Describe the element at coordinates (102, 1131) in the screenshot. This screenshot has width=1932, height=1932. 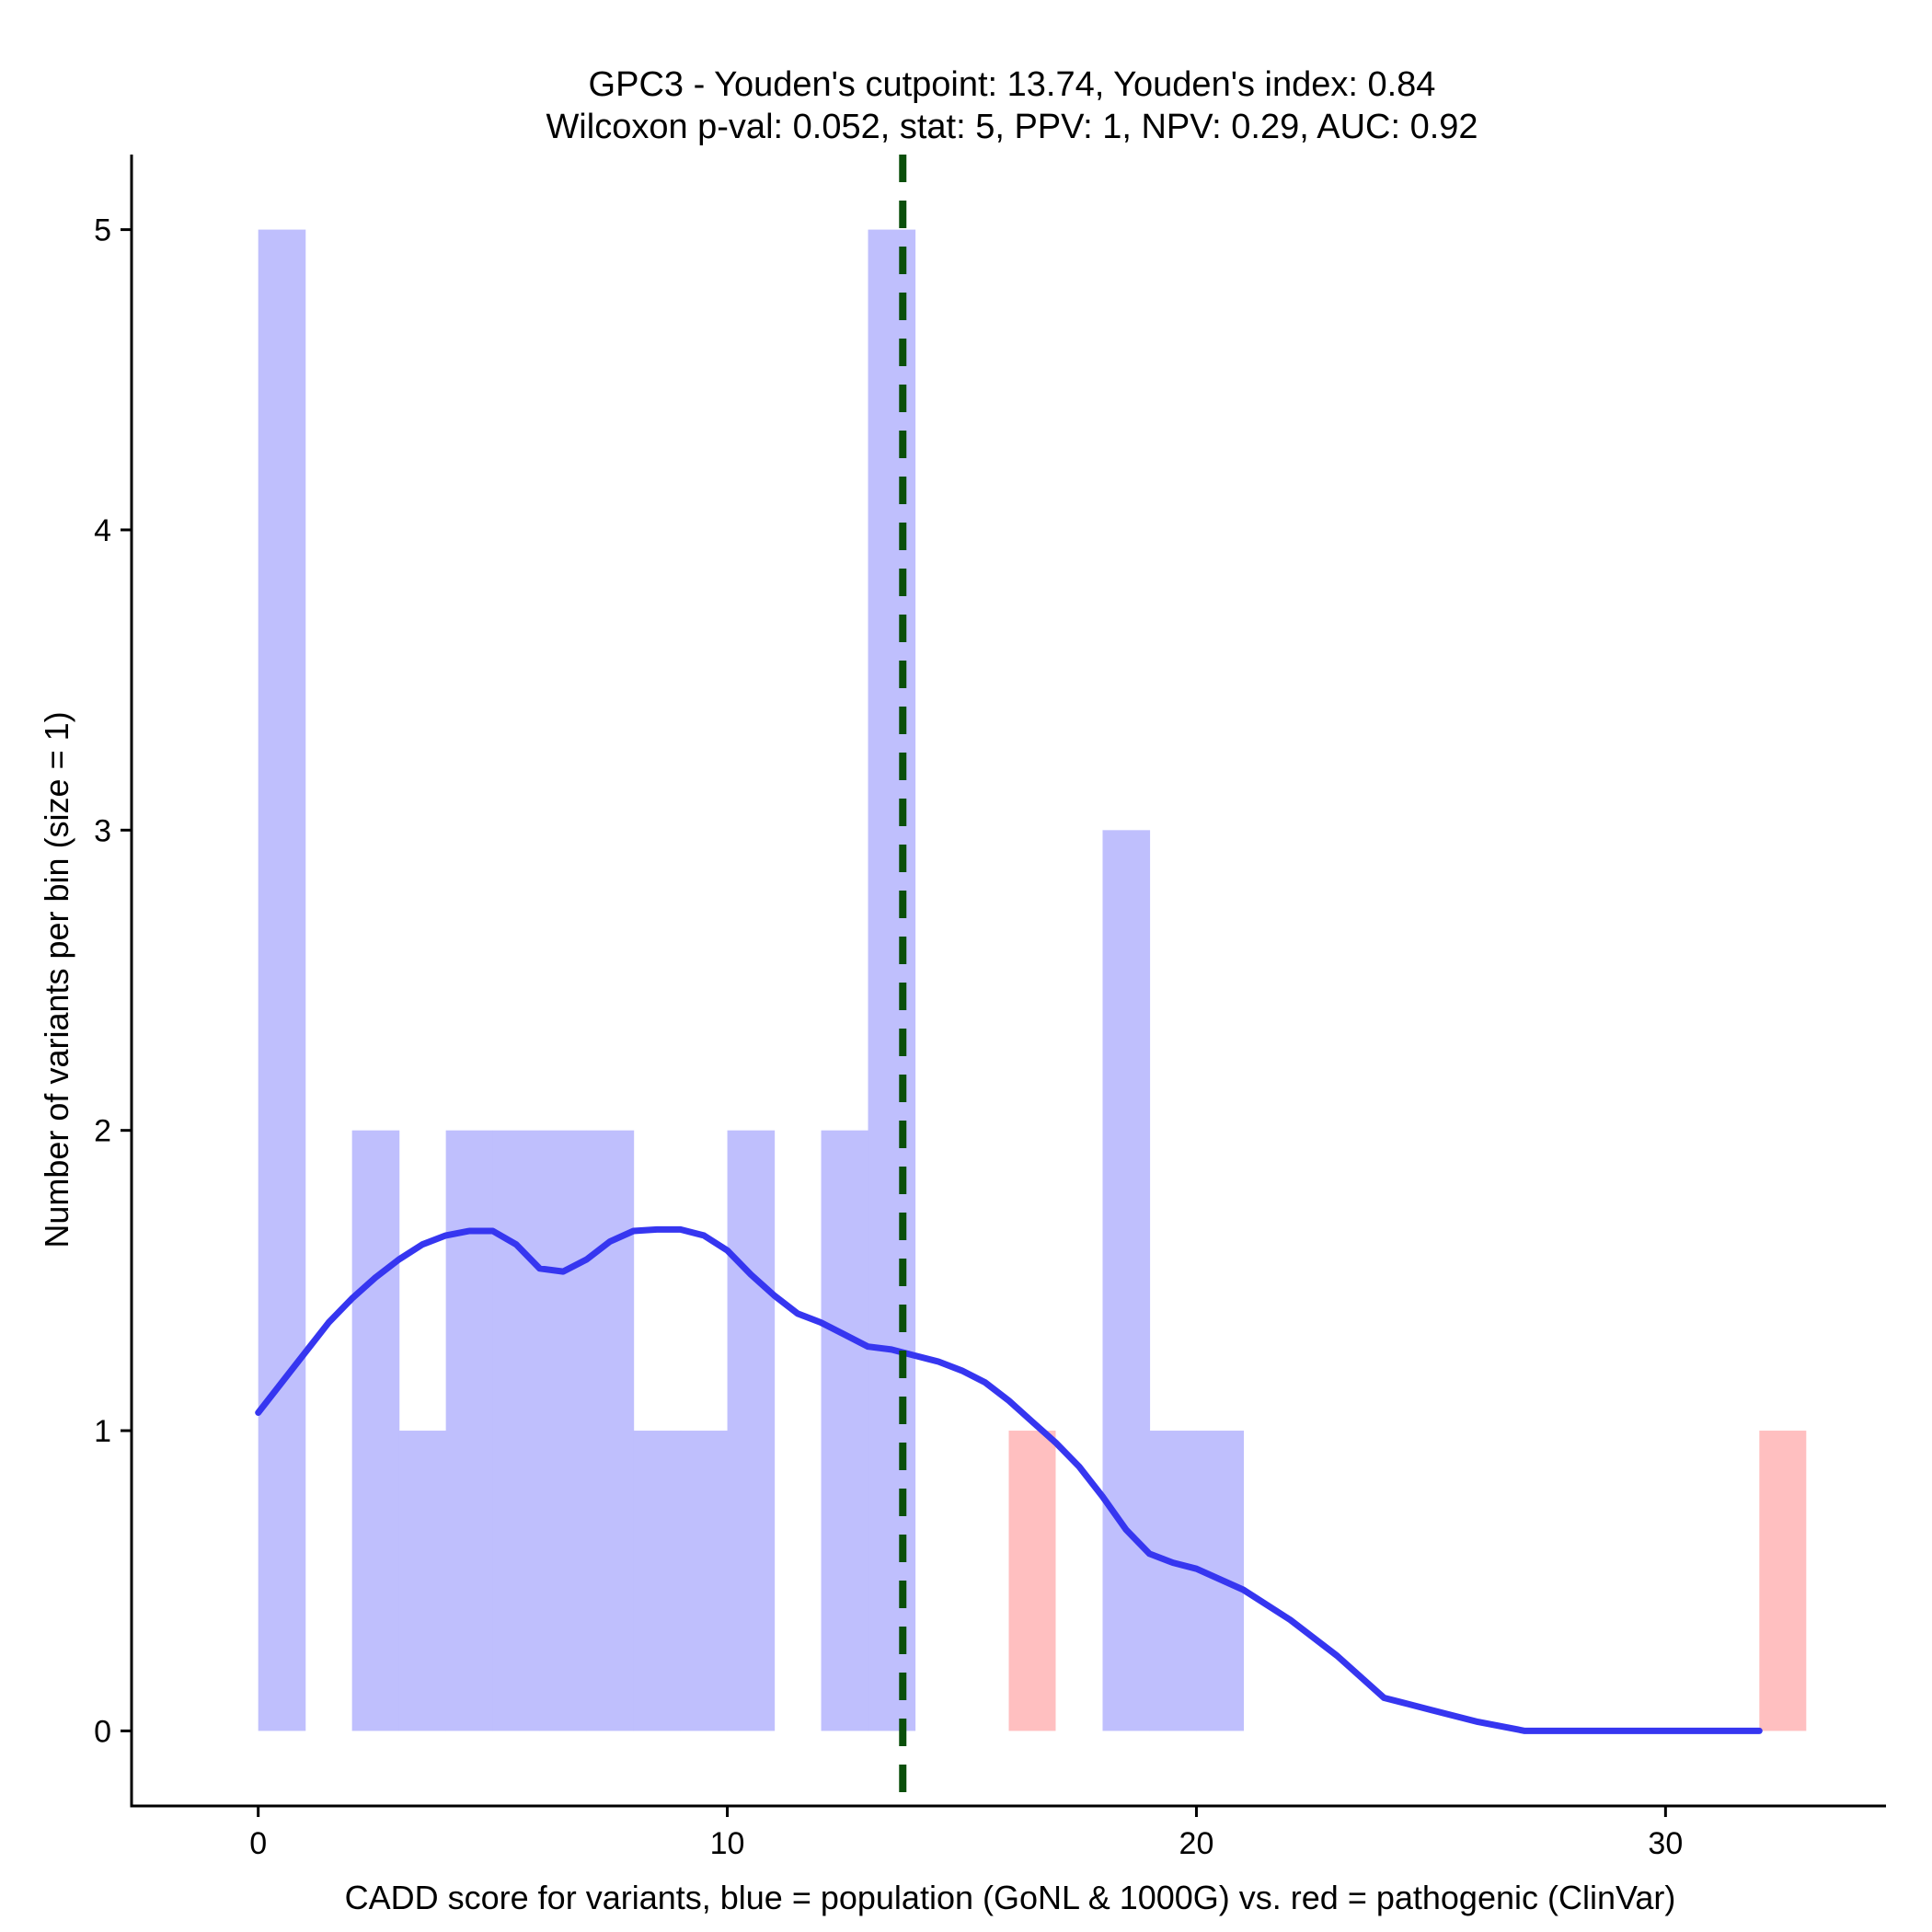
I see `y-tick-label-2: 2` at that location.